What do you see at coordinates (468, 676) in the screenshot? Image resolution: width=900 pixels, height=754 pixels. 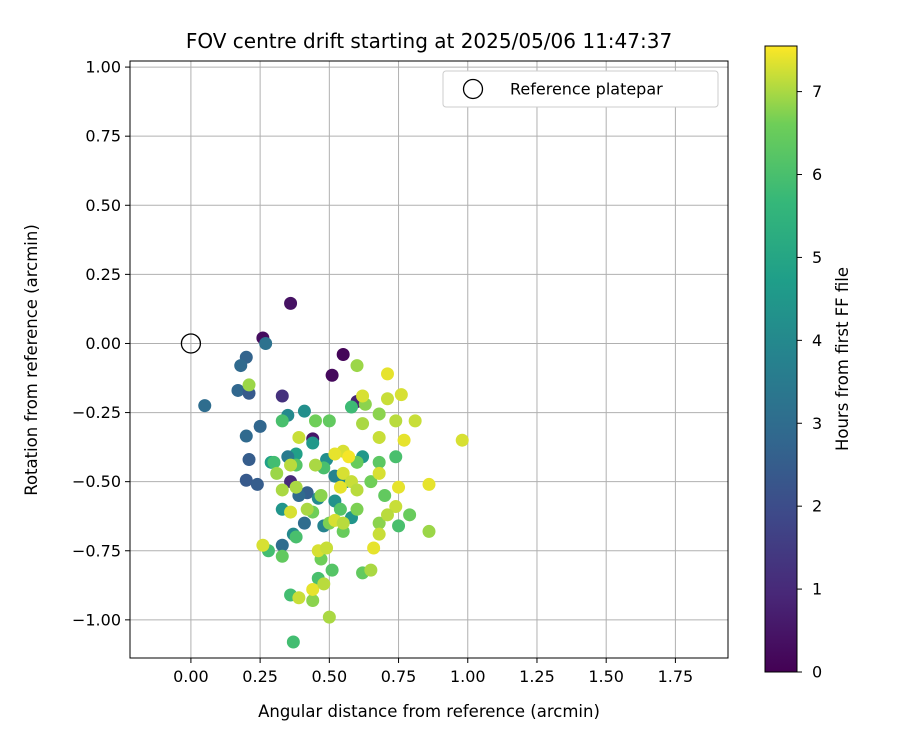 I see `x-tick-label: 1.00` at bounding box center [468, 676].